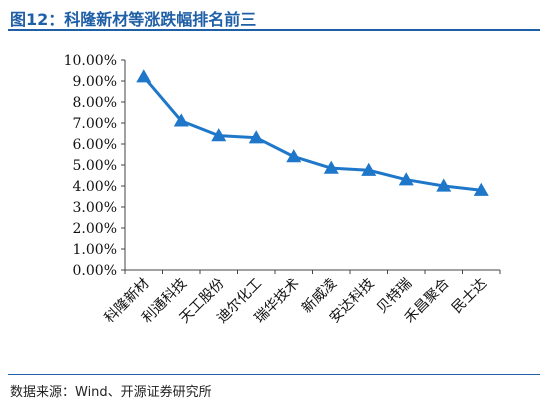  Describe the element at coordinates (133, 19) in the screenshot. I see `figure-title: 图12：科隆新材等涨跌幅排名前三` at that location.